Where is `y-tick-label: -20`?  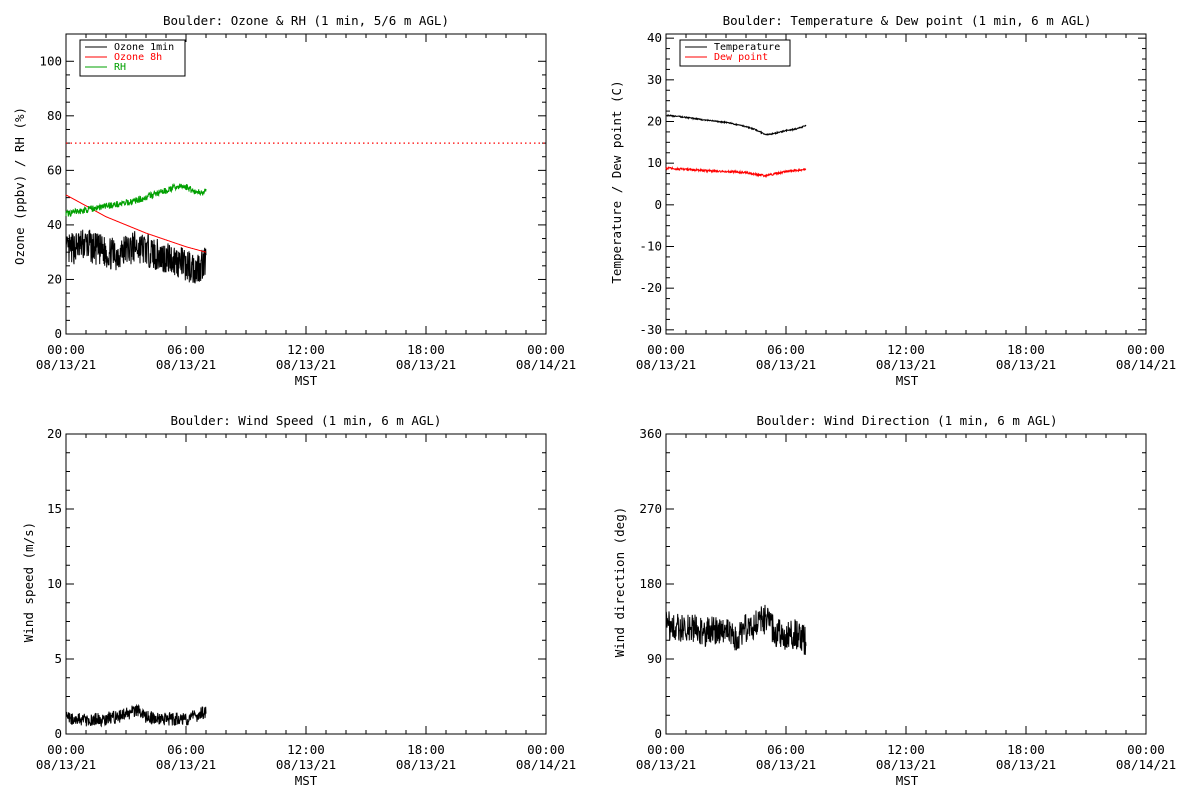 y-tick-label: -20 is located at coordinates (650, 287).